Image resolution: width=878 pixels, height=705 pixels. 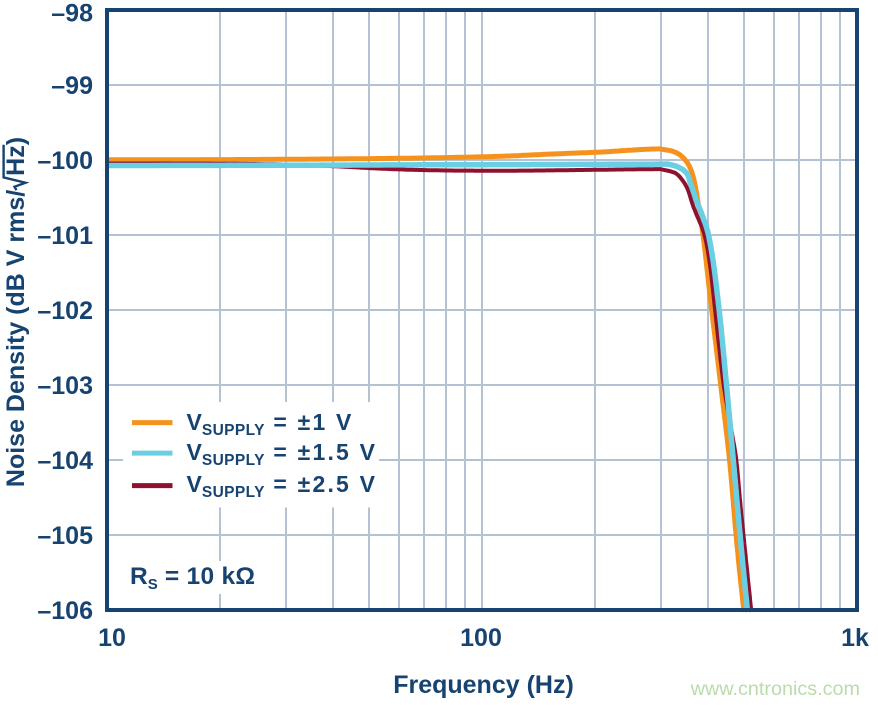 What do you see at coordinates (16, 338) in the screenshot?
I see `svg-text: Noise Density (dB V rms/` at bounding box center [16, 338].